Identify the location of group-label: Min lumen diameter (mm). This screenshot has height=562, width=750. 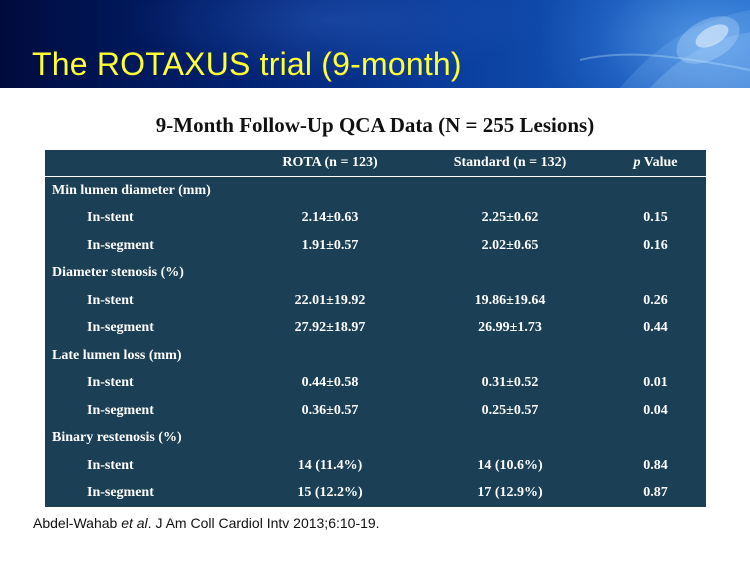
(131, 190).